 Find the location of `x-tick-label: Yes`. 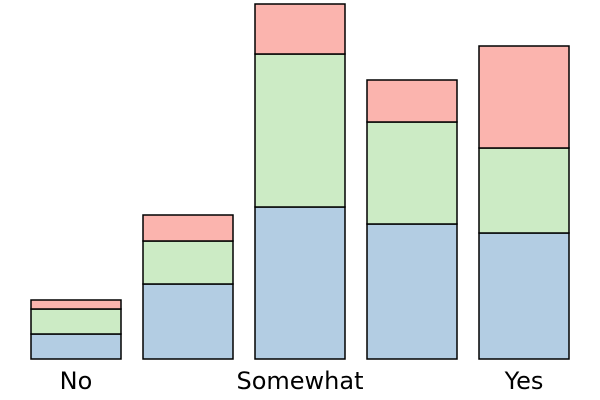

x-tick-label: Yes is located at coordinates (524, 381).